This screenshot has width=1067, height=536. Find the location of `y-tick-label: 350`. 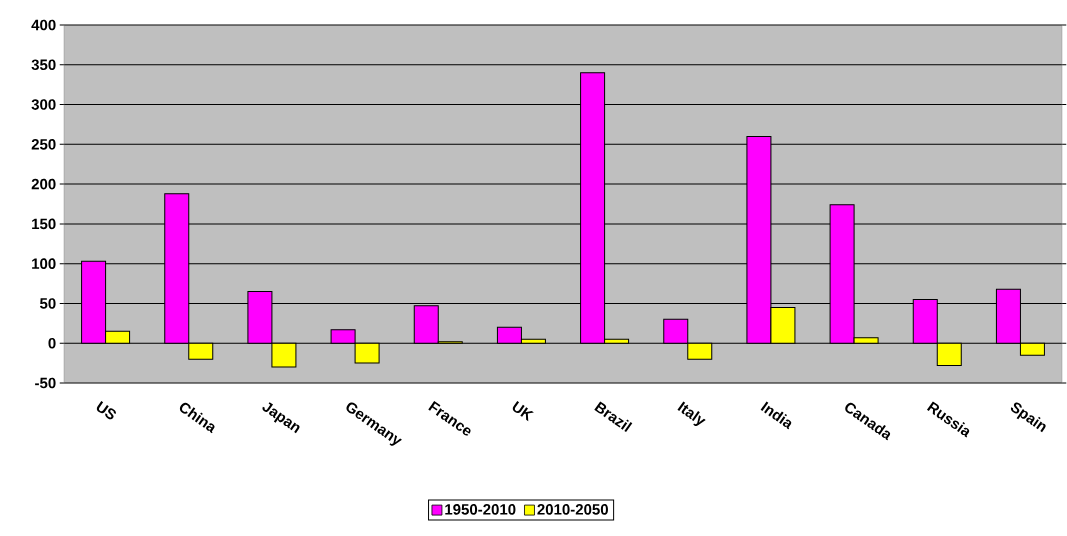

y-tick-label: 350 is located at coordinates (43, 65).